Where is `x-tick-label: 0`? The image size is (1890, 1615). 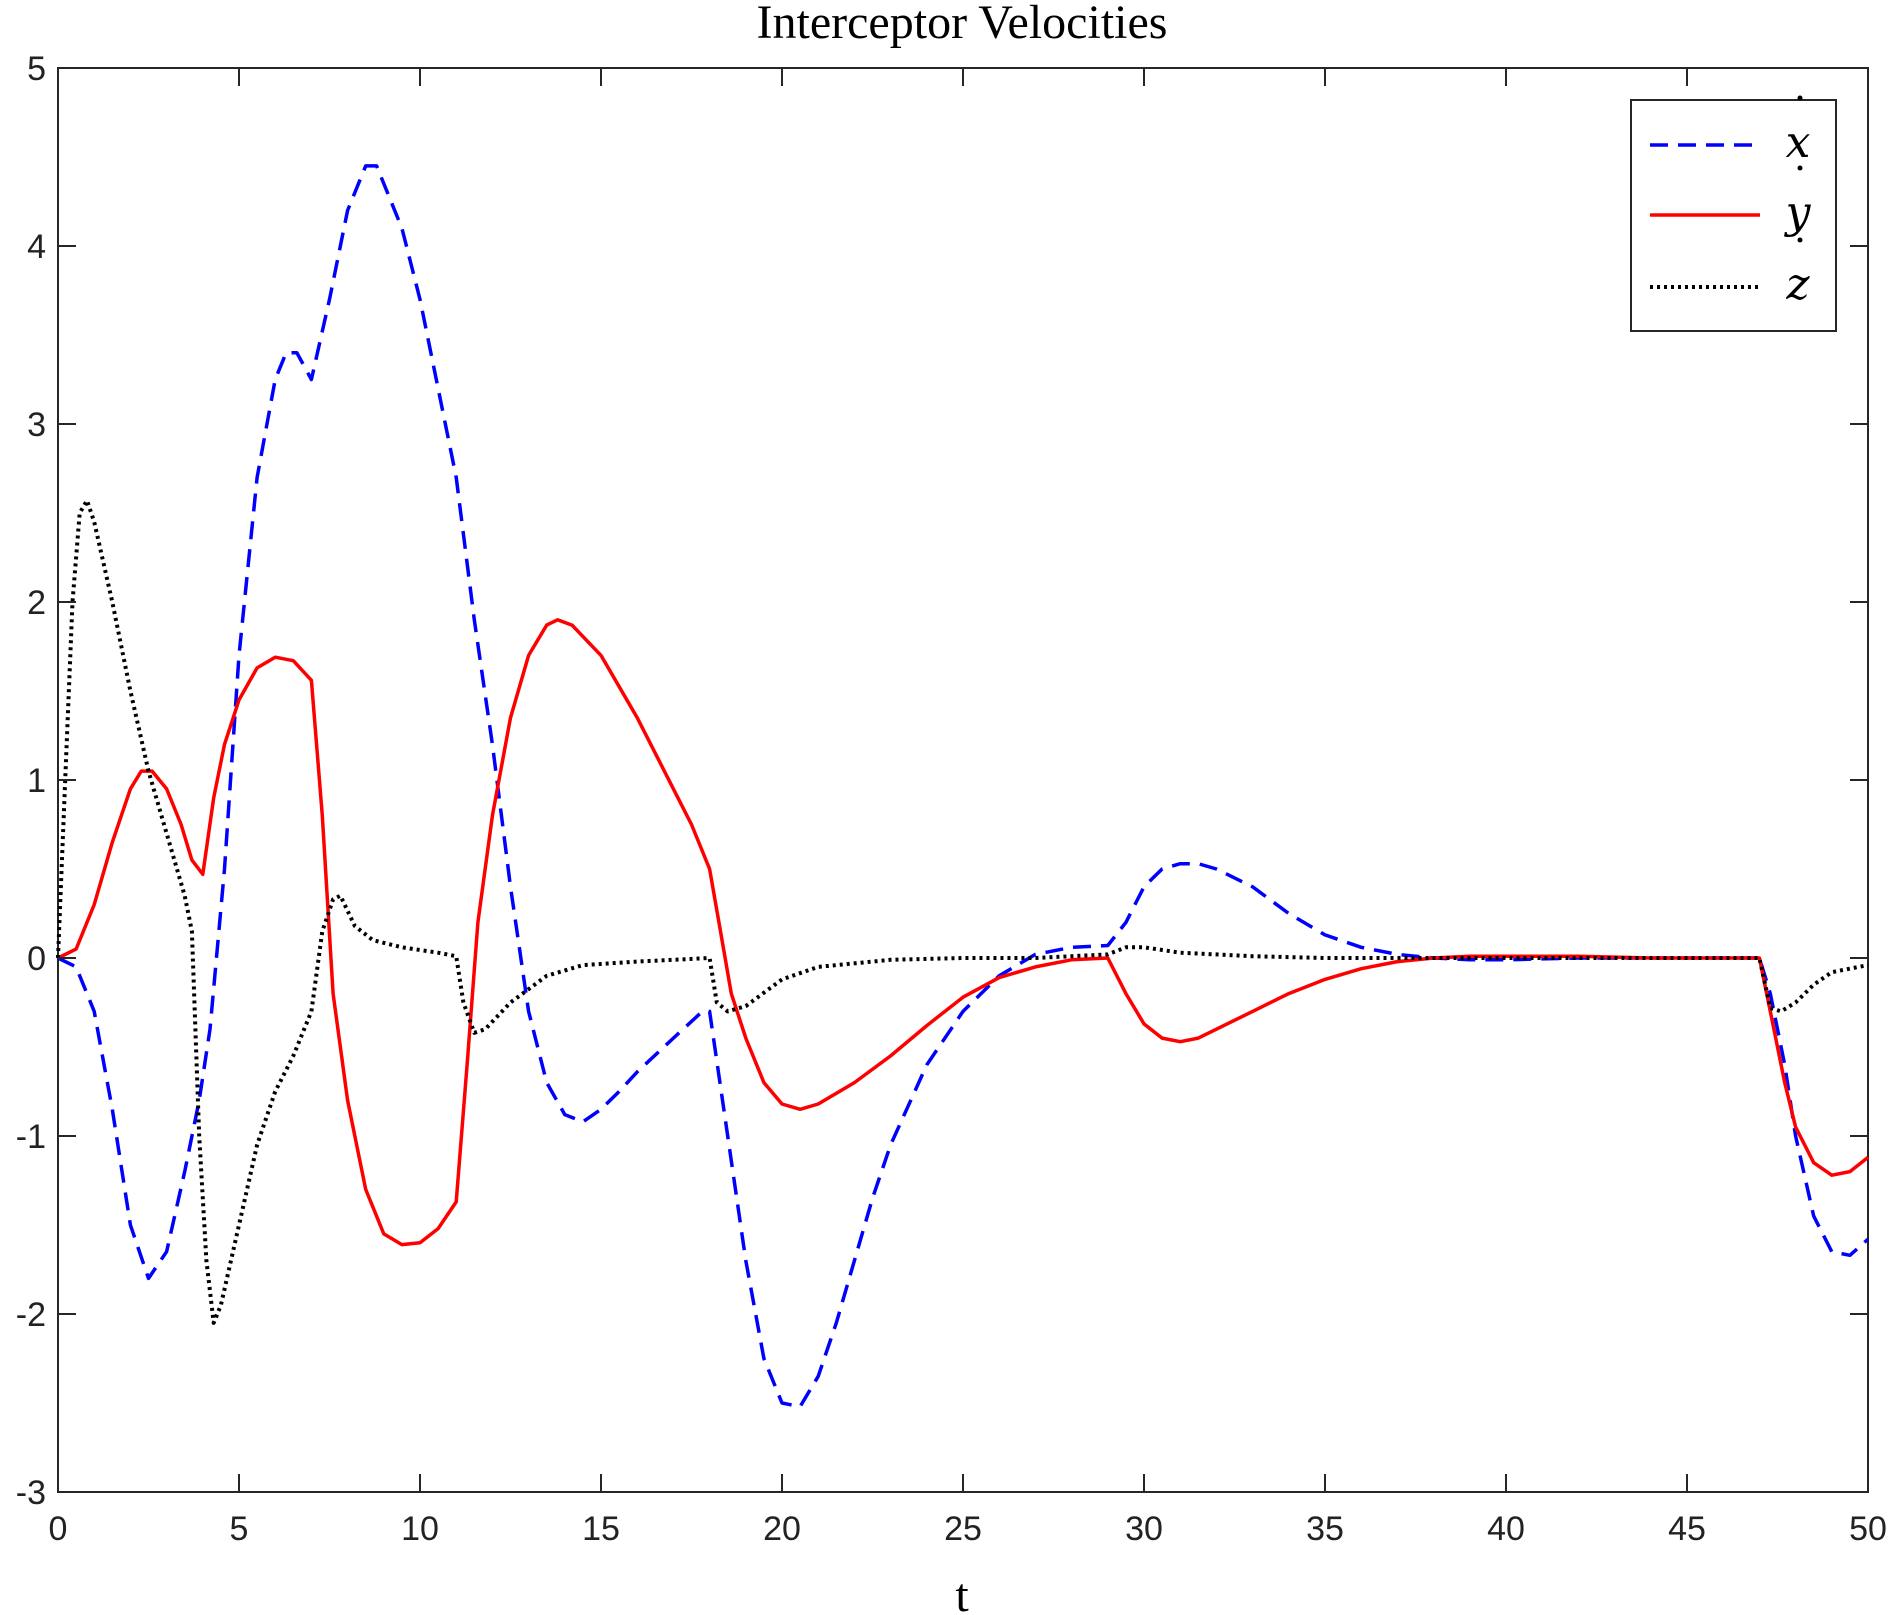 x-tick-label: 0 is located at coordinates (58, 1529).